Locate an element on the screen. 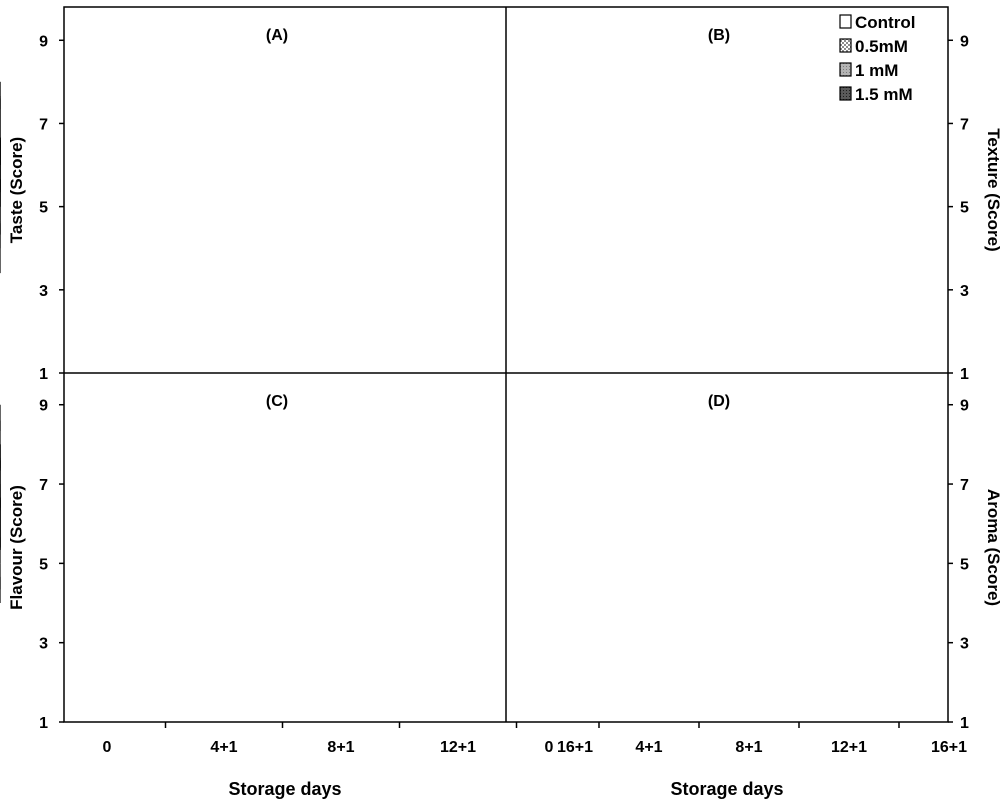 Image resolution: width=1008 pixels, height=809 pixels. y-axis-label: Flavour (Score) is located at coordinates (16, 547).